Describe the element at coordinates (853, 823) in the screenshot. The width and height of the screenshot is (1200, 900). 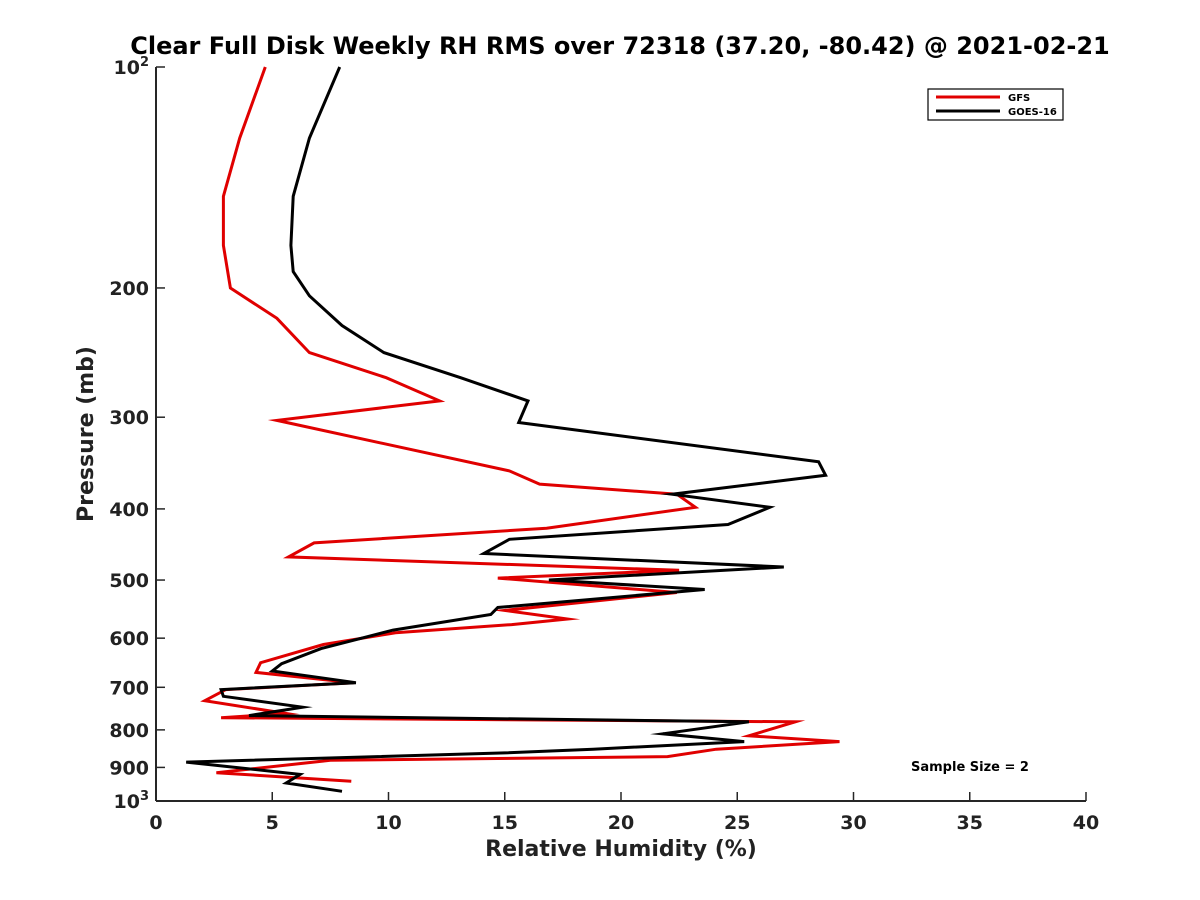
I see `x-tick-label: 30` at that location.